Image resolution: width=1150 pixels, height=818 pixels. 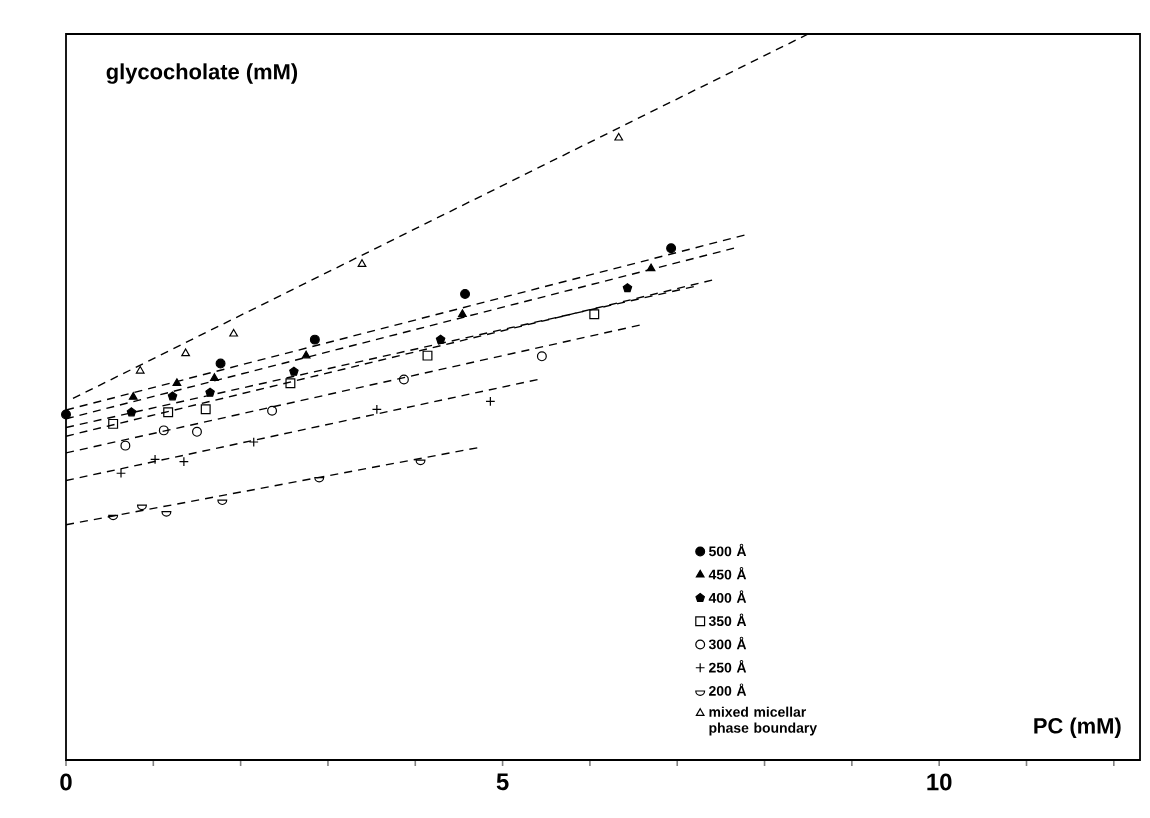 What do you see at coordinates (1077, 727) in the screenshot?
I see `x-axis-title: PC (mM)` at bounding box center [1077, 727].